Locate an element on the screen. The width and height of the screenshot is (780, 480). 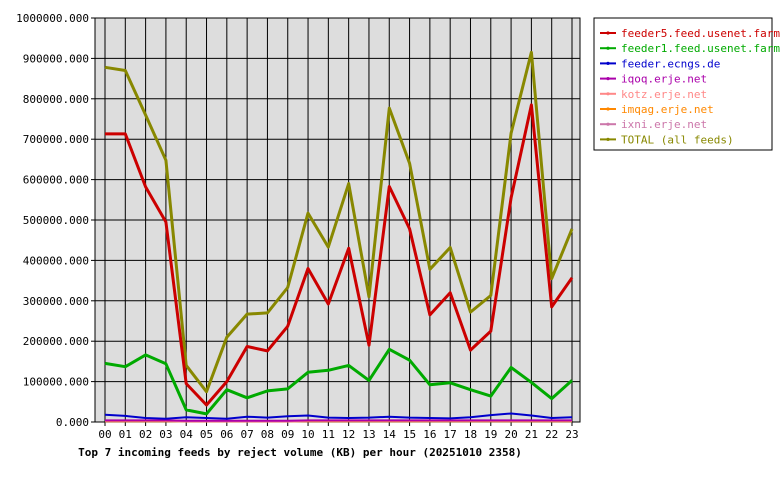
x-tick-label: 18 is located at coordinates (470, 434).